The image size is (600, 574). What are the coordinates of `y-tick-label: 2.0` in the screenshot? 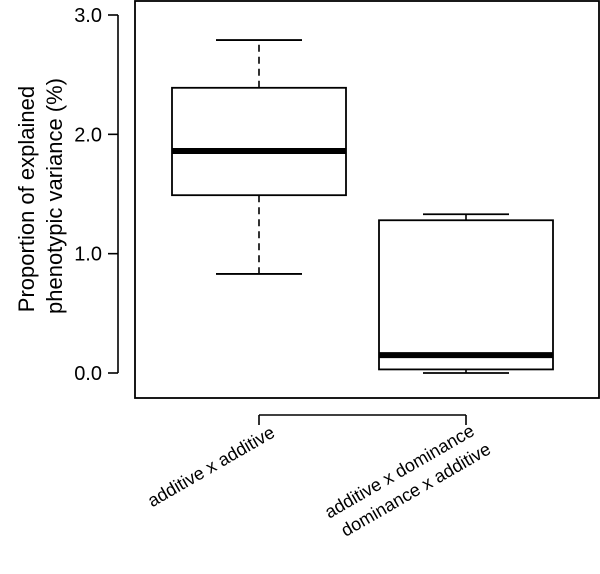 It's located at (88, 135).